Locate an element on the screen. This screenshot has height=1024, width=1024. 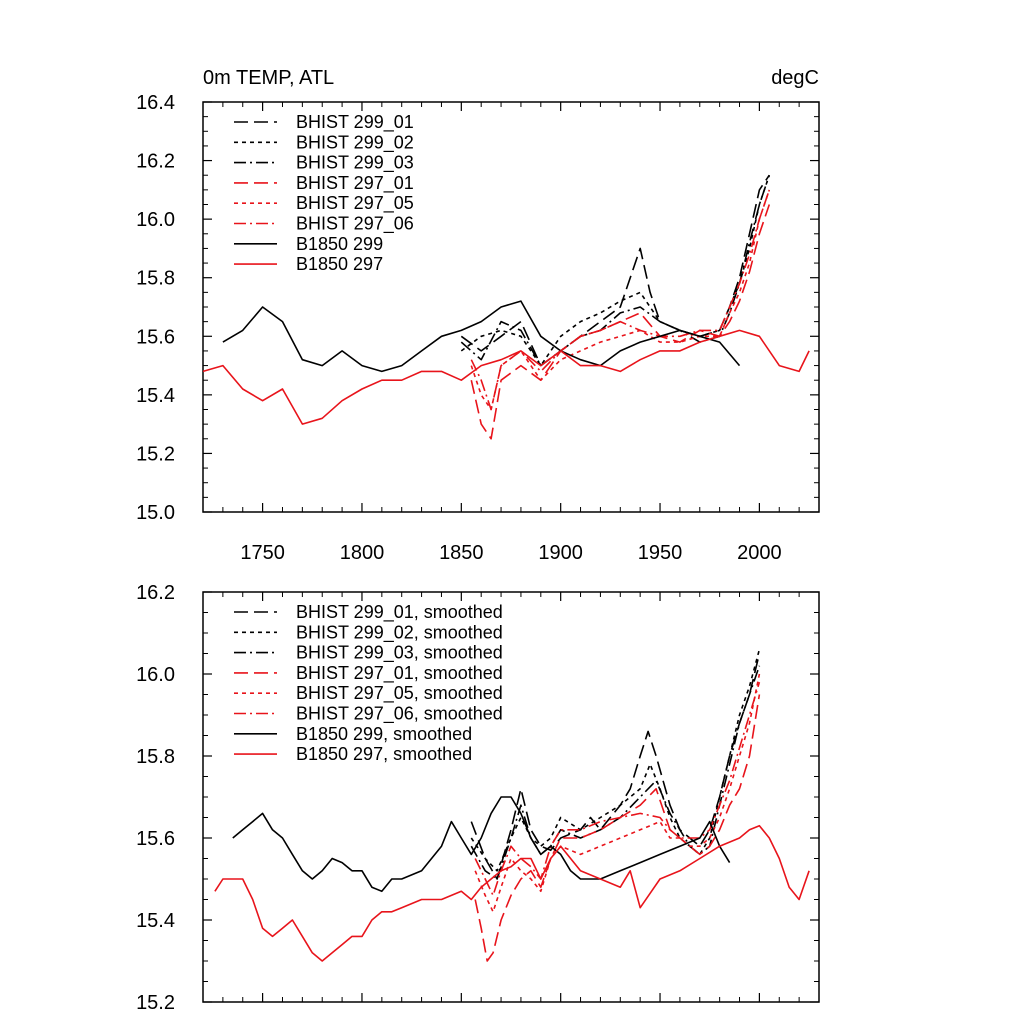
legend-label: BHIST 297_06, smoothed is located at coordinates (399, 714).